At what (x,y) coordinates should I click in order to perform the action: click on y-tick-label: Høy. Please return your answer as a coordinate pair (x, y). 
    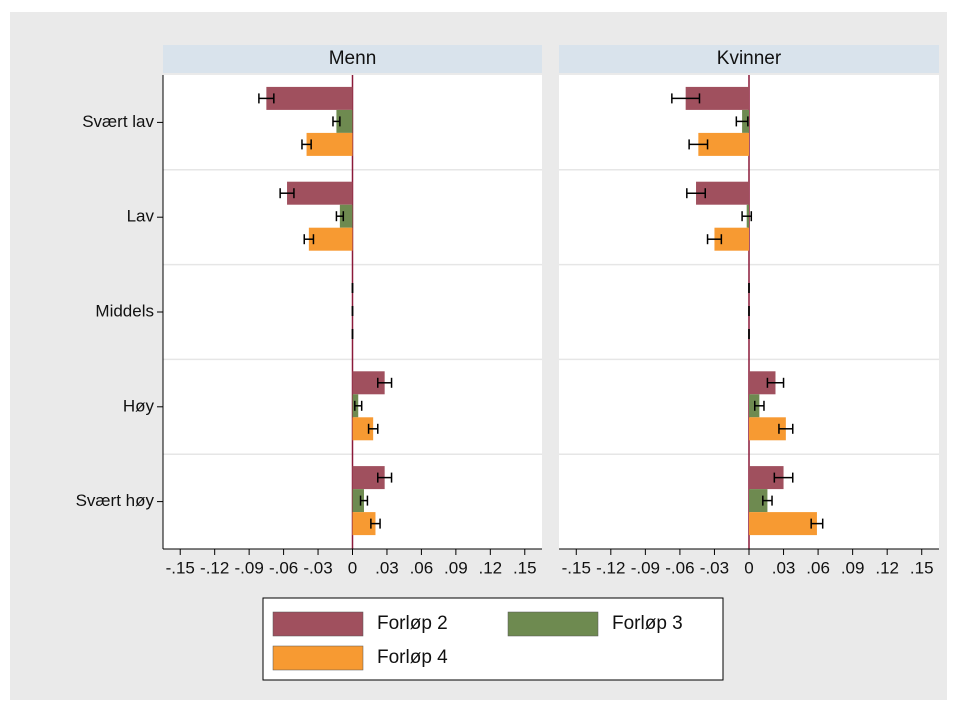
    Looking at the image, I should click on (139, 405).